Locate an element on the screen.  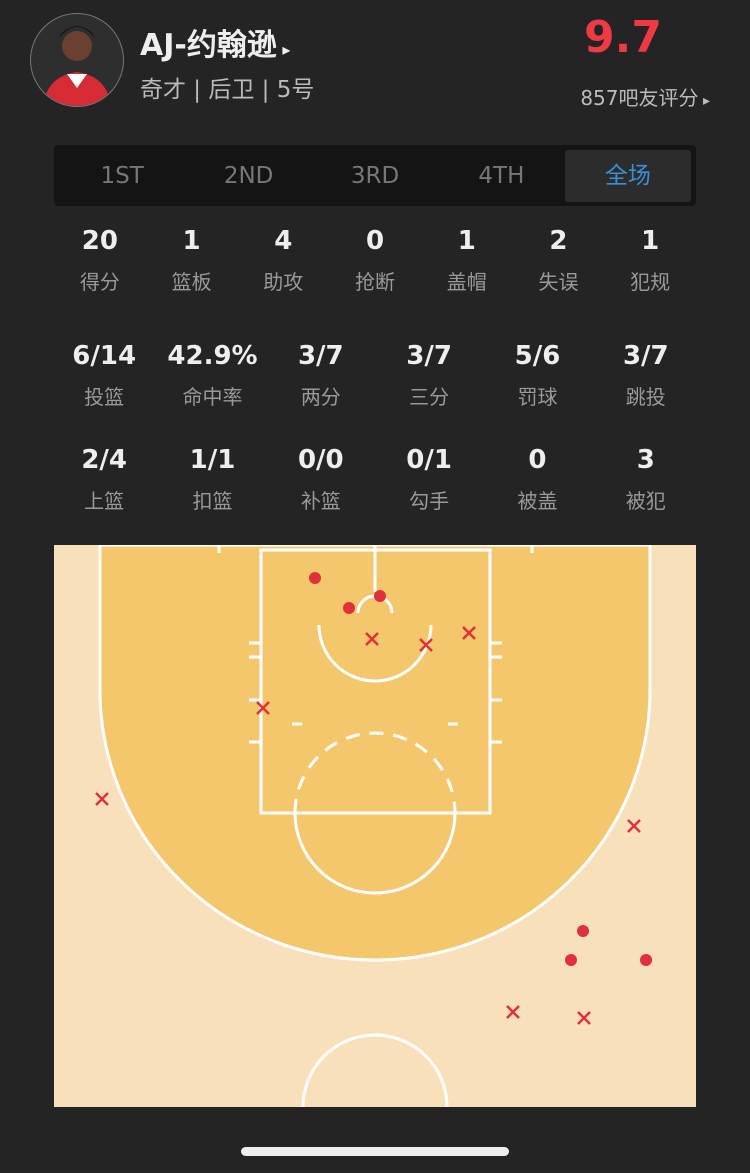
tab-2nd: 2ND is located at coordinates (248, 175).